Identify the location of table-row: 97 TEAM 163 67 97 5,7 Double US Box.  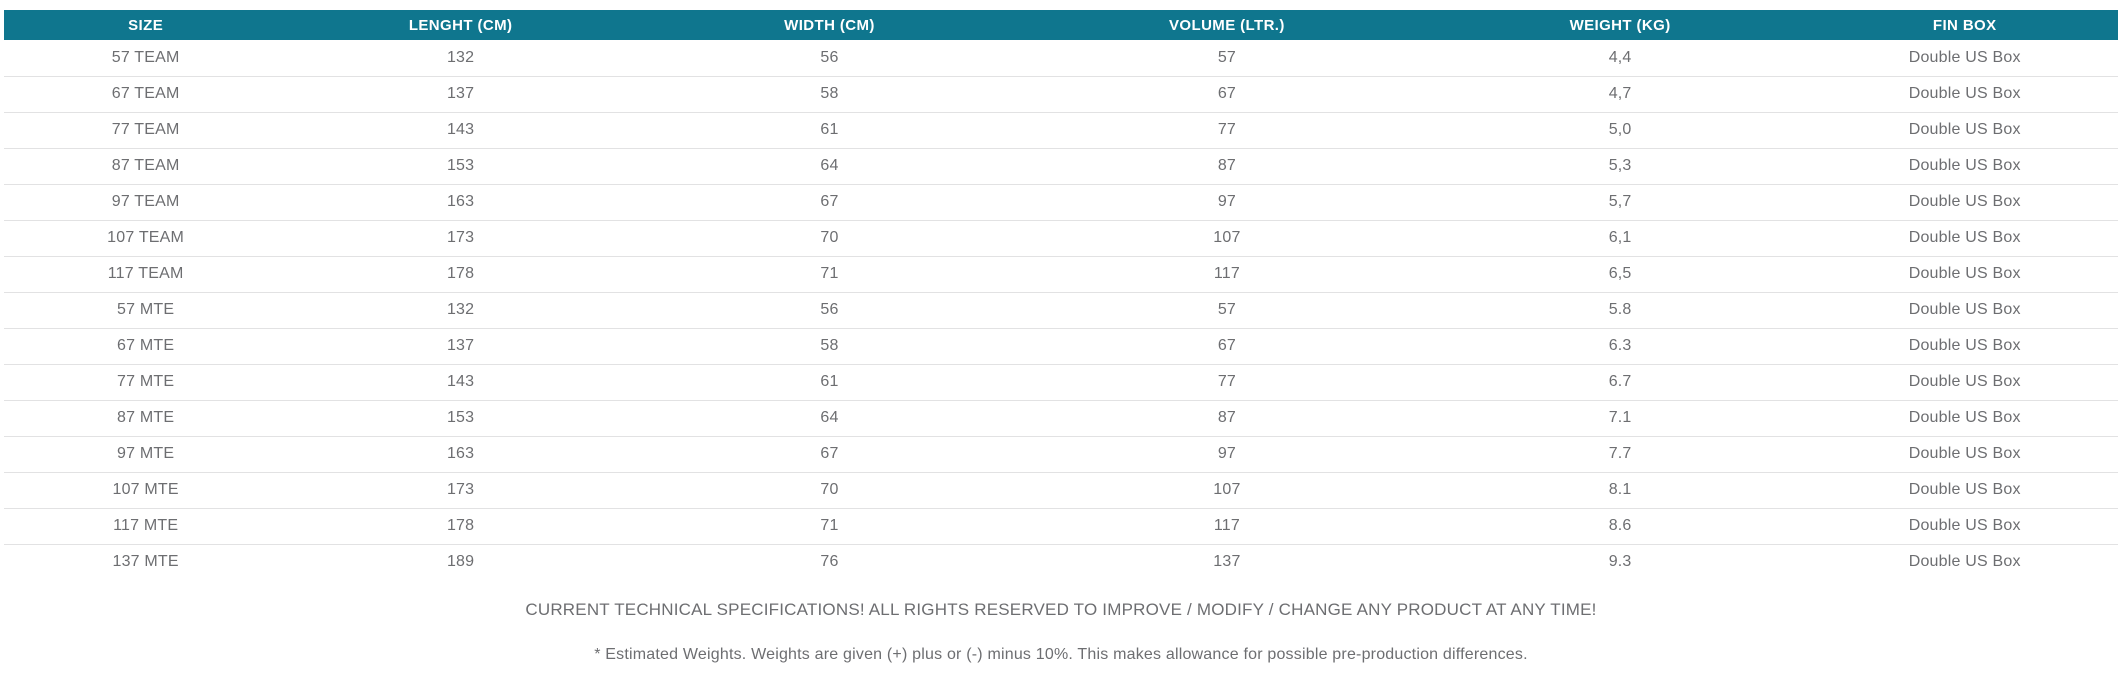
(1061, 201).